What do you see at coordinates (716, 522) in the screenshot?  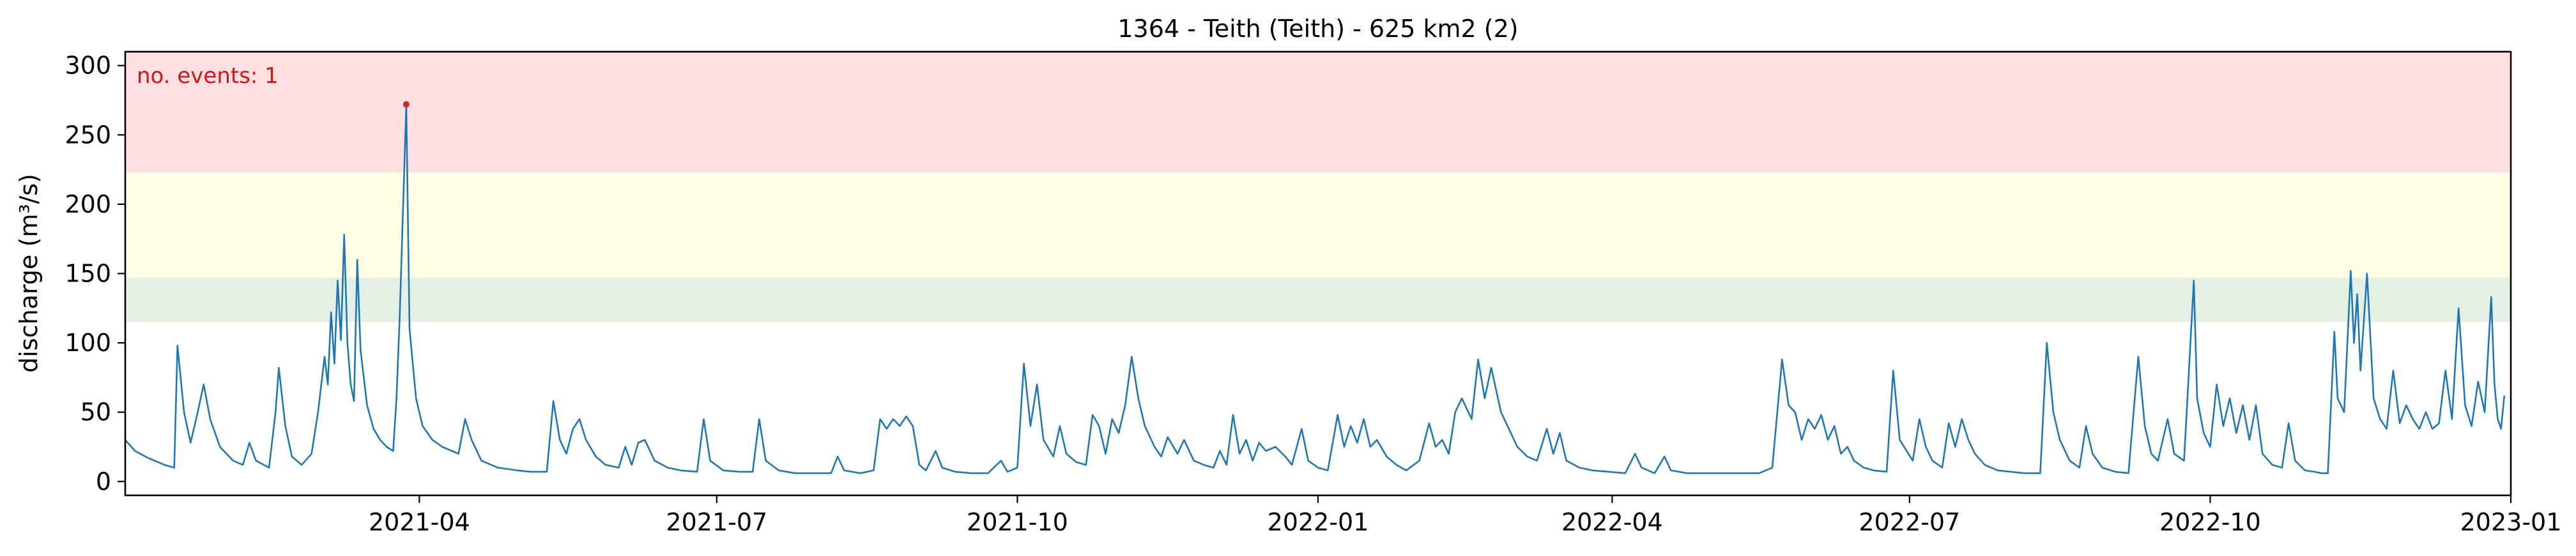 I see `x-tick-label-2021-07: 2021-07` at bounding box center [716, 522].